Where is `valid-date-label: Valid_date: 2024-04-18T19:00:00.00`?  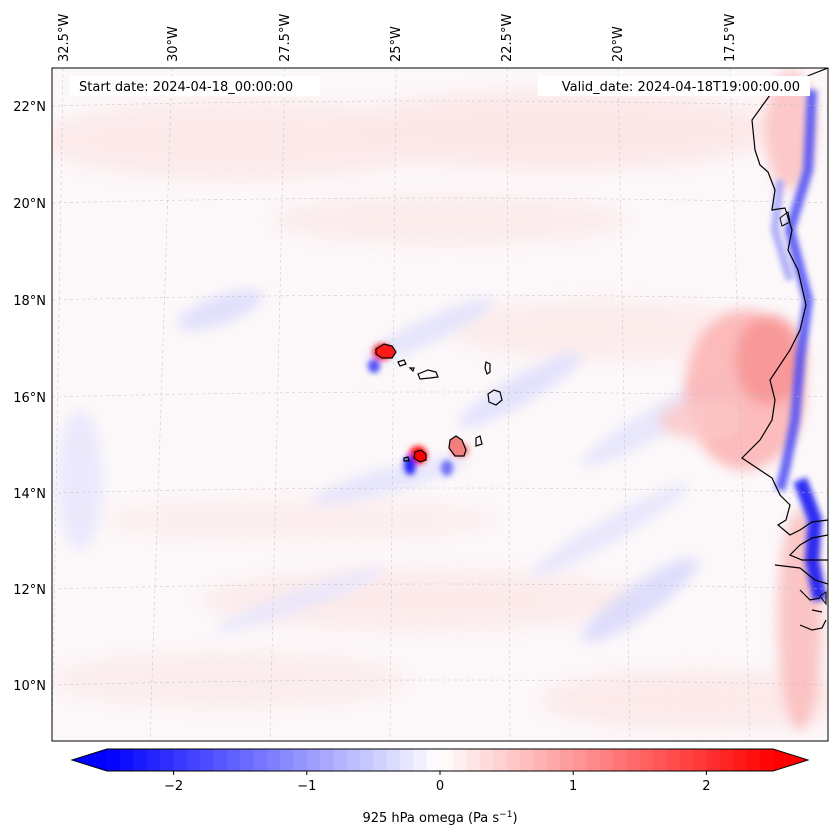 valid-date-label: Valid_date: 2024-04-18T19:00:00.00 is located at coordinates (681, 87).